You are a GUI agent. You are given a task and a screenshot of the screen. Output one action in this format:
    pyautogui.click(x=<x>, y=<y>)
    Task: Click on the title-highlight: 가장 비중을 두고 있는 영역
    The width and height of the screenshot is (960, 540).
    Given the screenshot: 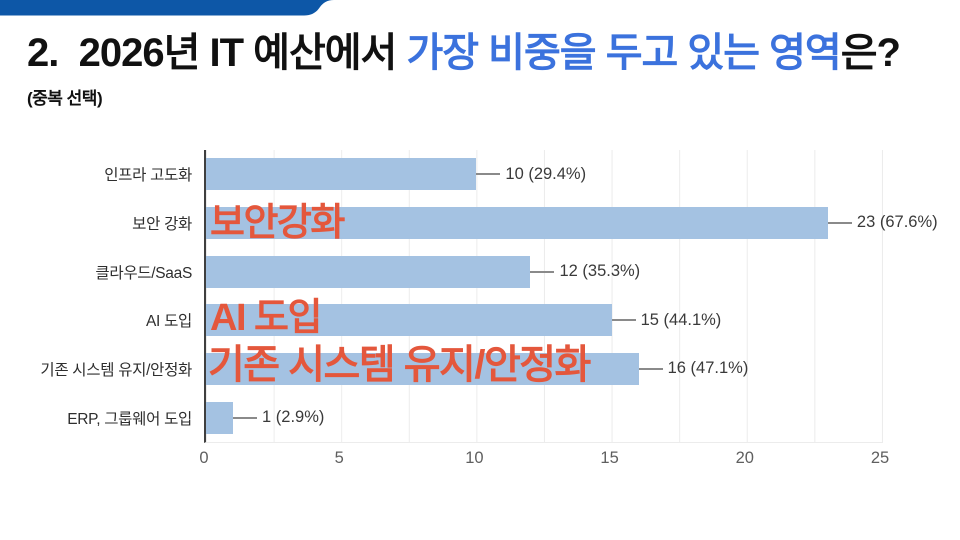 What is the action you would take?
    pyautogui.click(x=623, y=53)
    